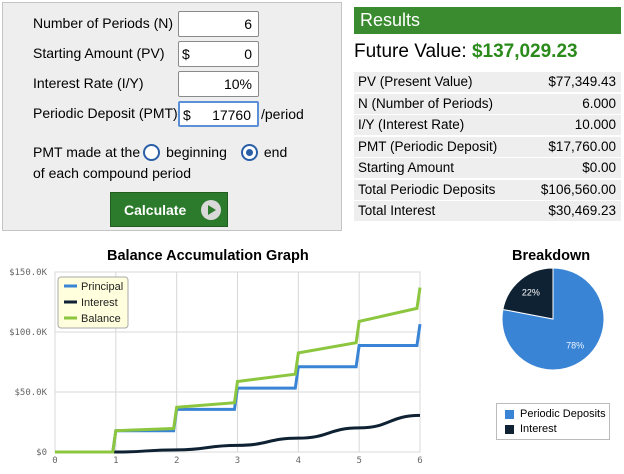 Image resolution: width=624 pixels, height=474 pixels. I want to click on pie-legend-label: Periodic Deposits, so click(563, 414).